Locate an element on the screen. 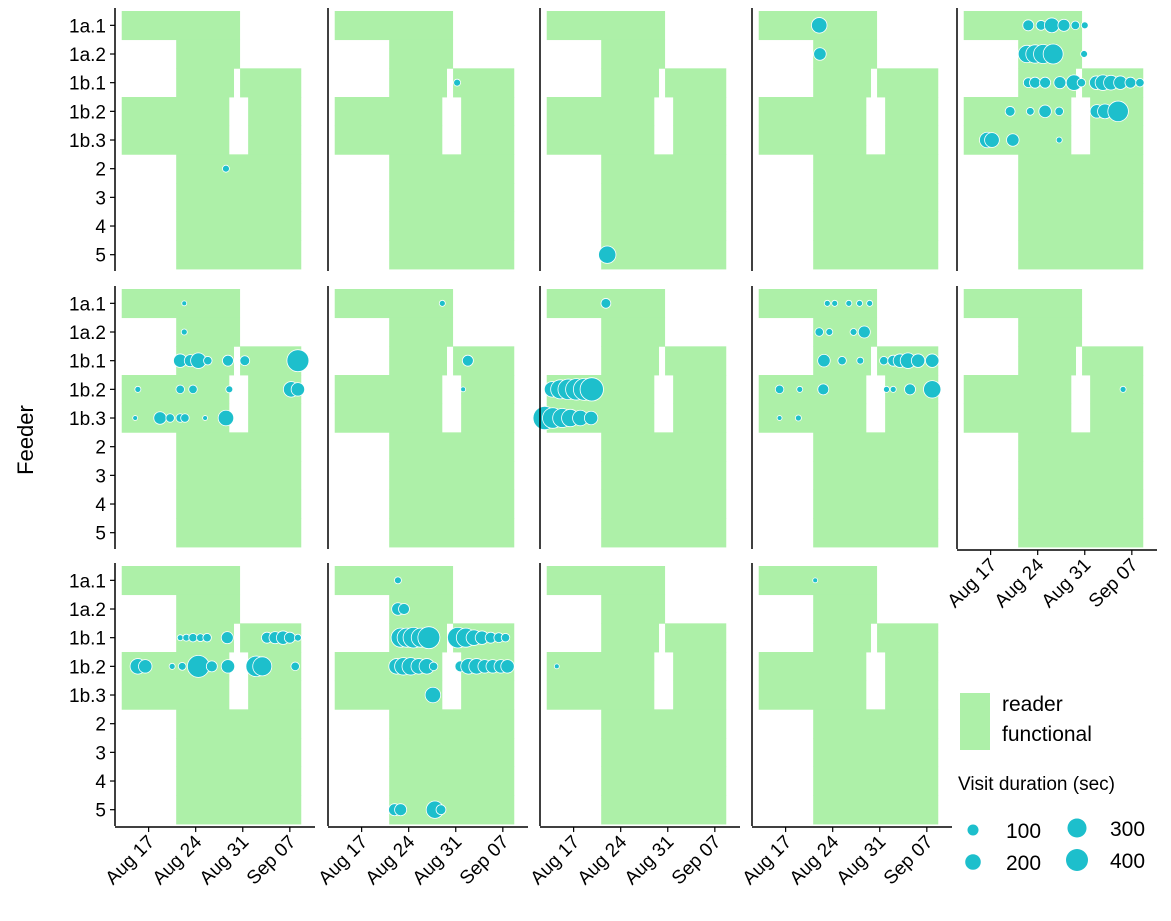 This screenshot has width=1171, height=921. y-tick-label: 3 is located at coordinates (100, 198).